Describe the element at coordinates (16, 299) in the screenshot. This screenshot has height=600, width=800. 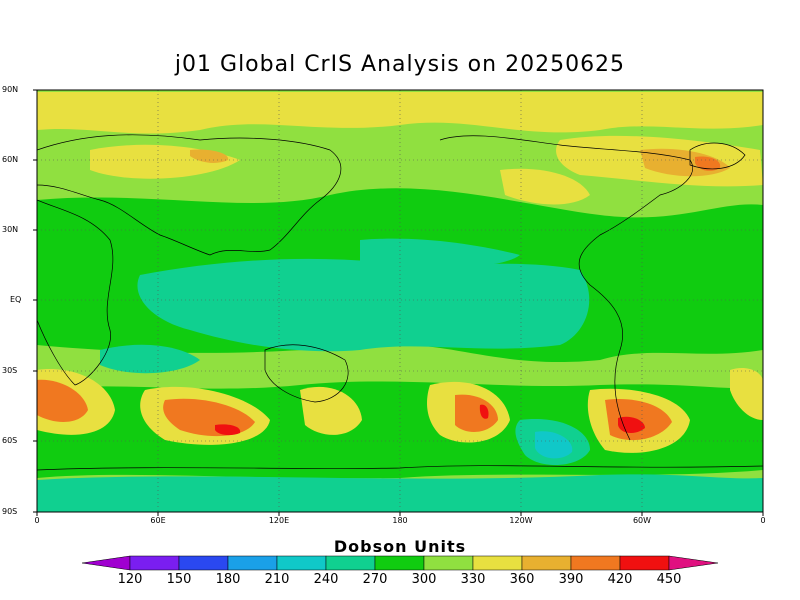
I see `lat-label-eq: EQ` at that location.